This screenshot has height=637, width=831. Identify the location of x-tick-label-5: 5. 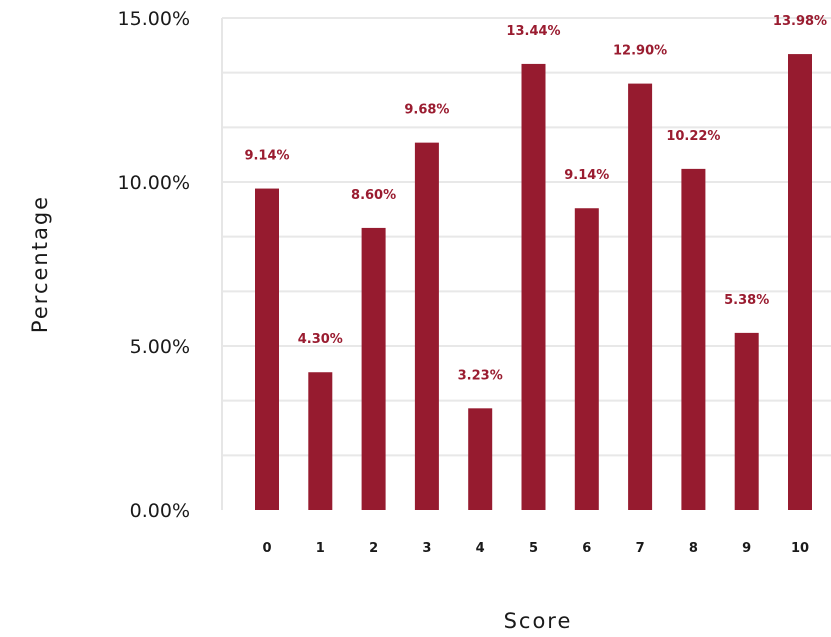
(533, 548).